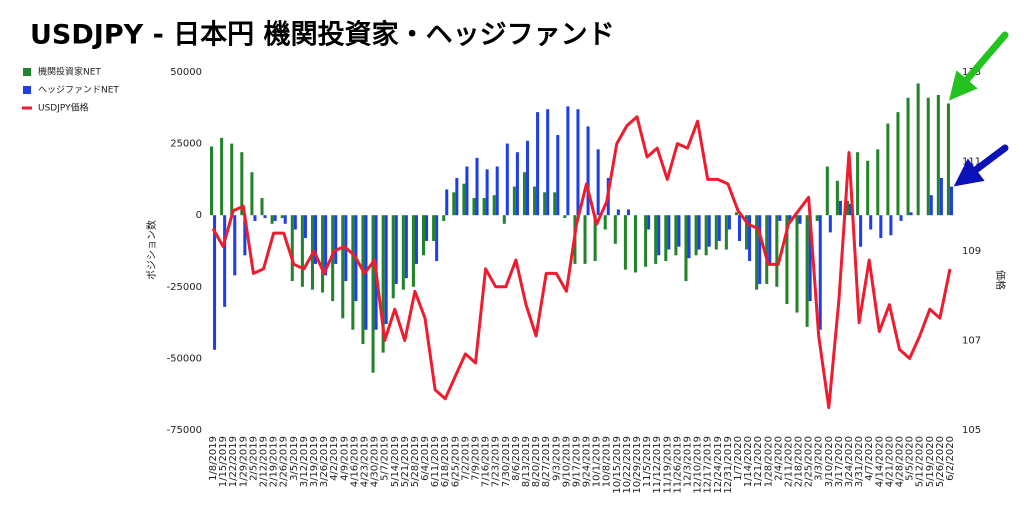 Image resolution: width=1024 pixels, height=507 pixels. Describe the element at coordinates (476, 458) in the screenshot. I see `x-tick-label: 7/9/2019` at that location.